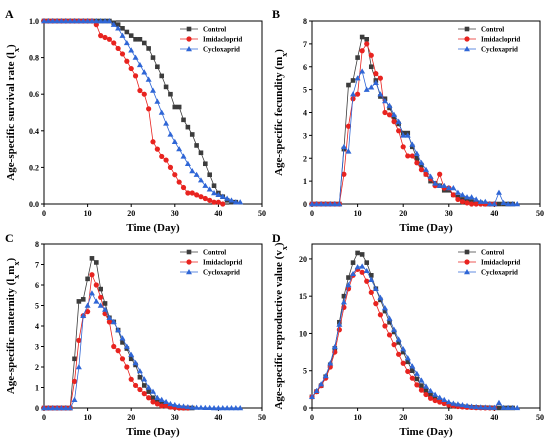 This screenshot has height=446, width=550. Describe the element at coordinates (175, 213) in the screenshot. I see `panel-a-x-tick-label: 30` at that location.